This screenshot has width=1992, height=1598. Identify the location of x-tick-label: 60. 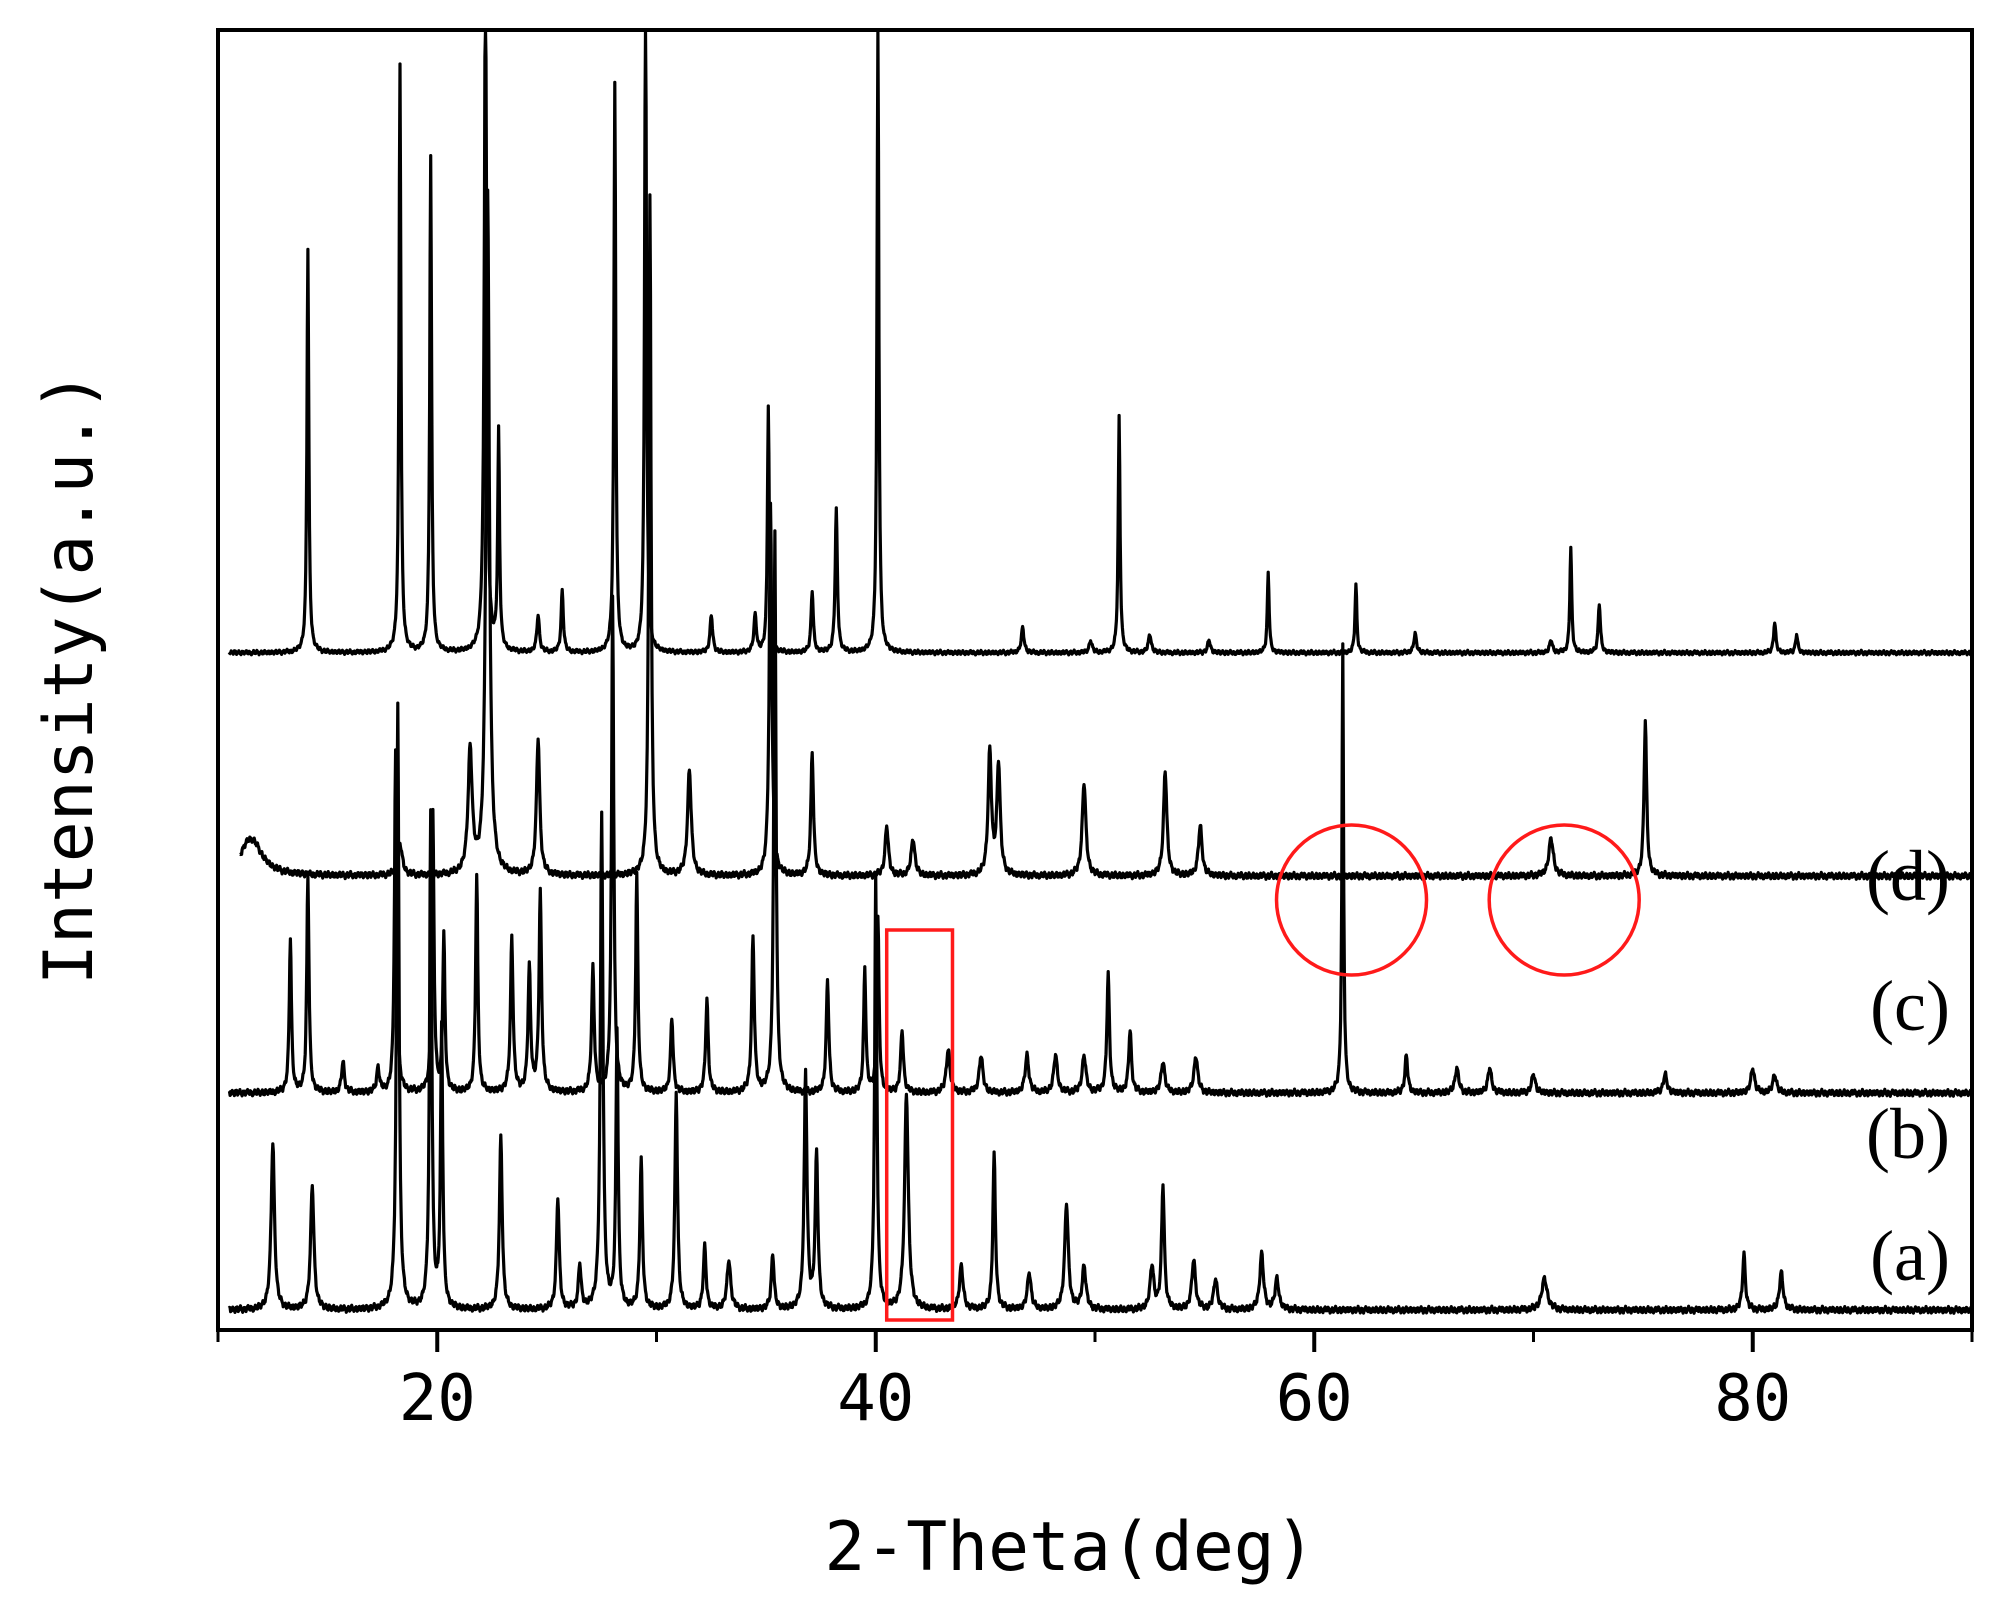
(1314, 1399).